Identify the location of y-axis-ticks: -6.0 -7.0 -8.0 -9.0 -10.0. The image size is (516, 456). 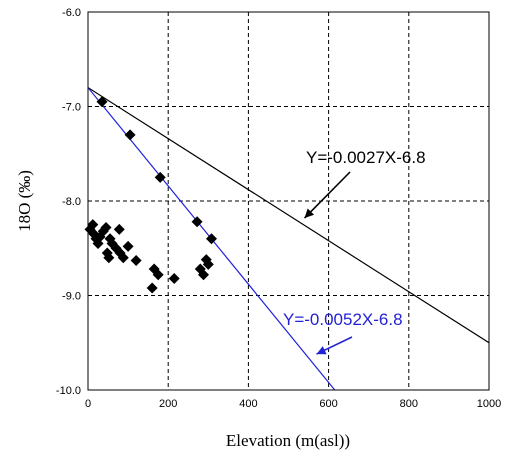
(68, 202).